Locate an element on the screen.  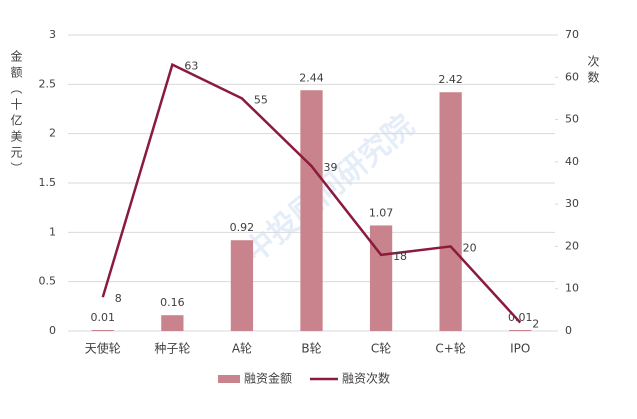
x-tick-label: 种子轮 is located at coordinates (172, 349).